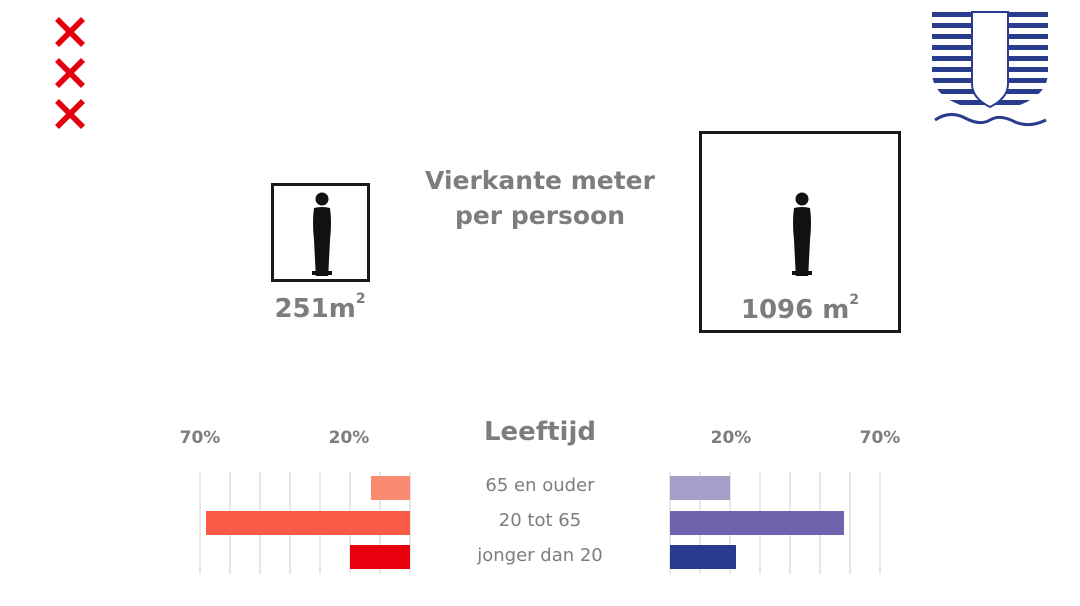 The image size is (1080, 606). I want to click on category-label-20-65: 20 tot 65, so click(540, 520).